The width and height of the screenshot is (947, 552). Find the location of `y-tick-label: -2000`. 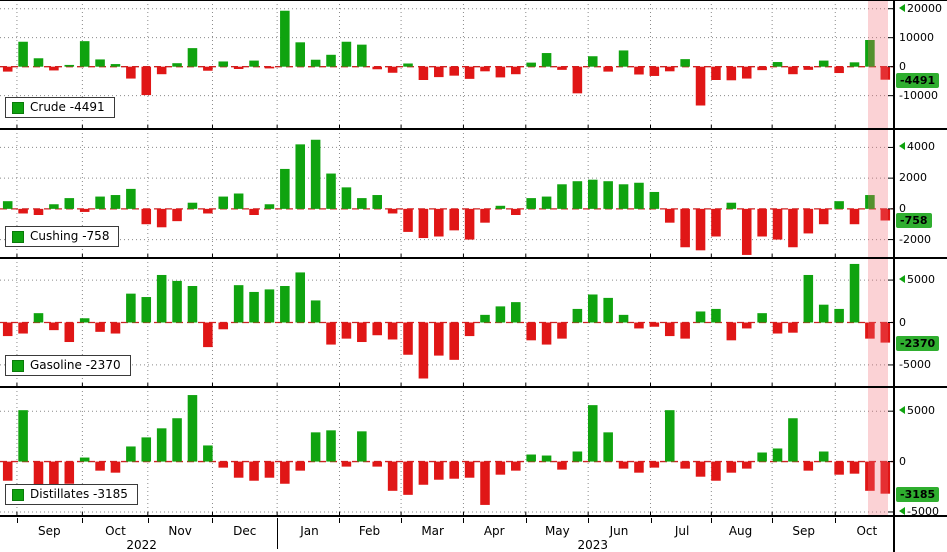

y-tick-label: -2000 is located at coordinates (915, 239).